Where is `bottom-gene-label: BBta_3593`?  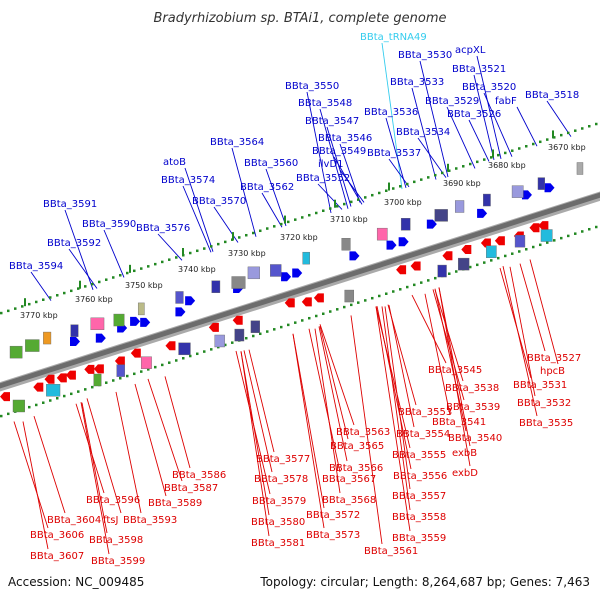 bottom-gene-label: BBta_3593 is located at coordinates (150, 520).